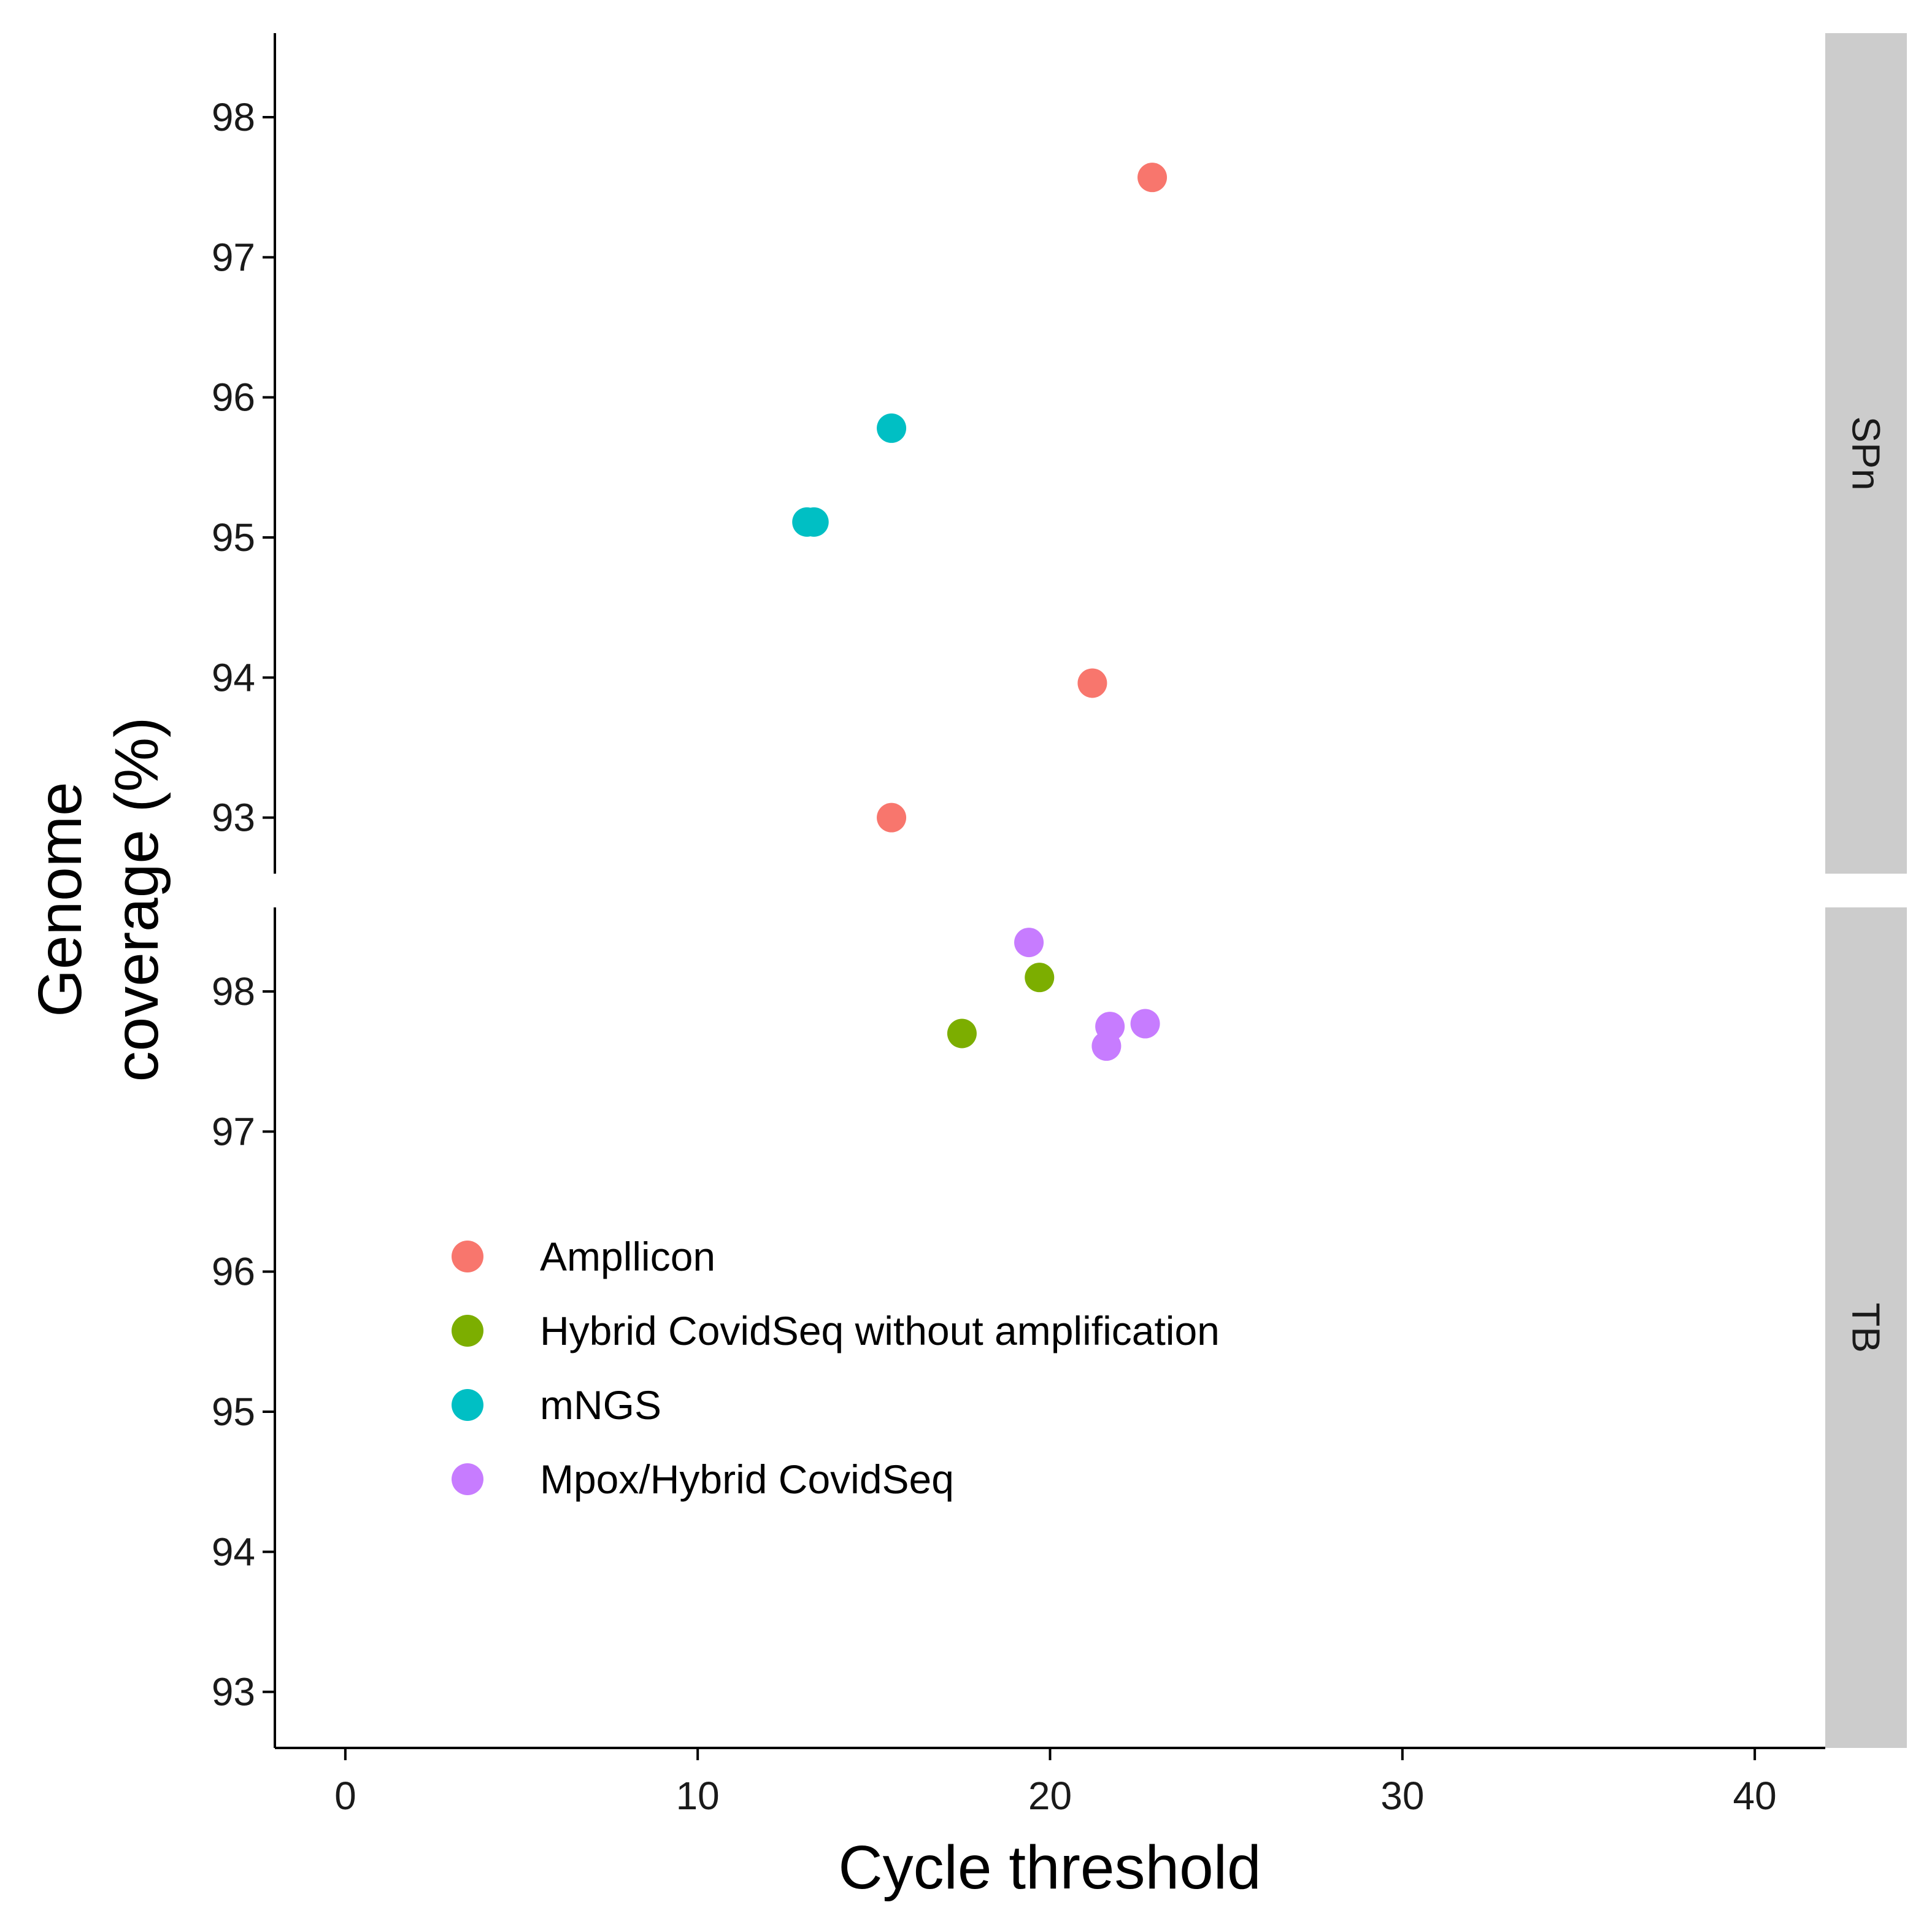  I want to click on legend-label: Mpox/Hybrid CovidSeq, so click(747, 1479).